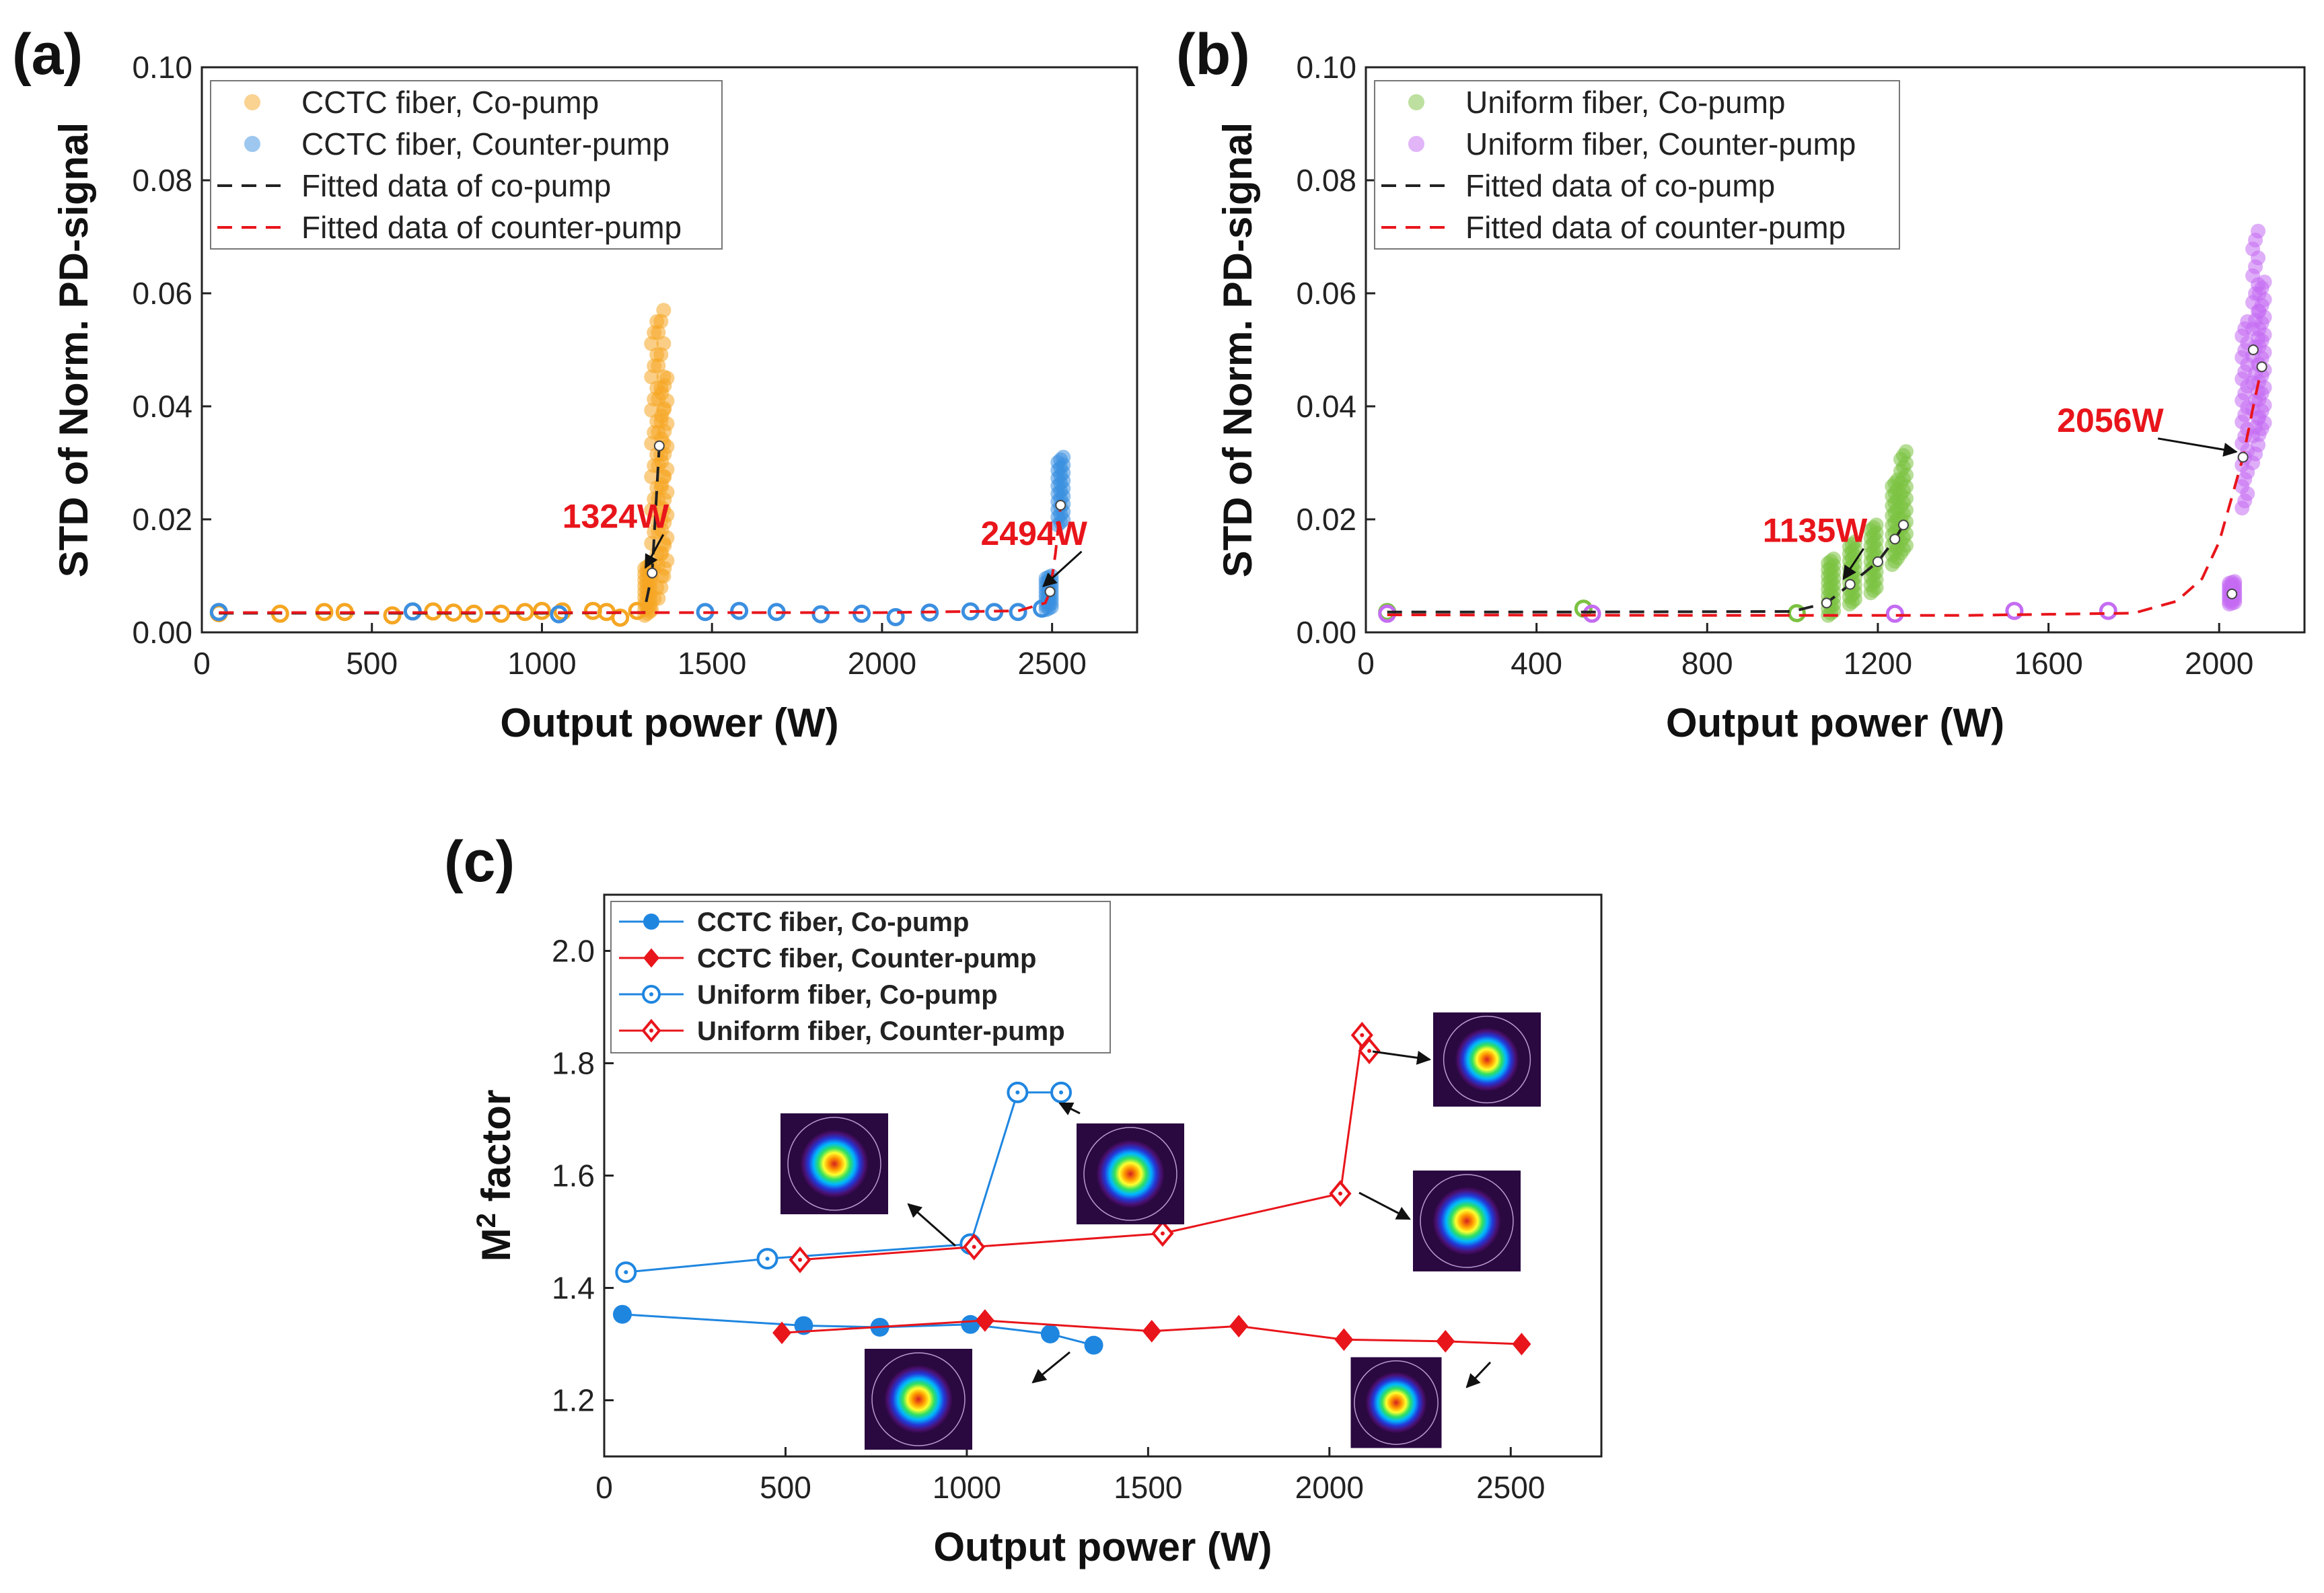 Image resolution: width=2324 pixels, height=1593 pixels. I want to click on y-tick-label: 1.6, so click(573, 1175).